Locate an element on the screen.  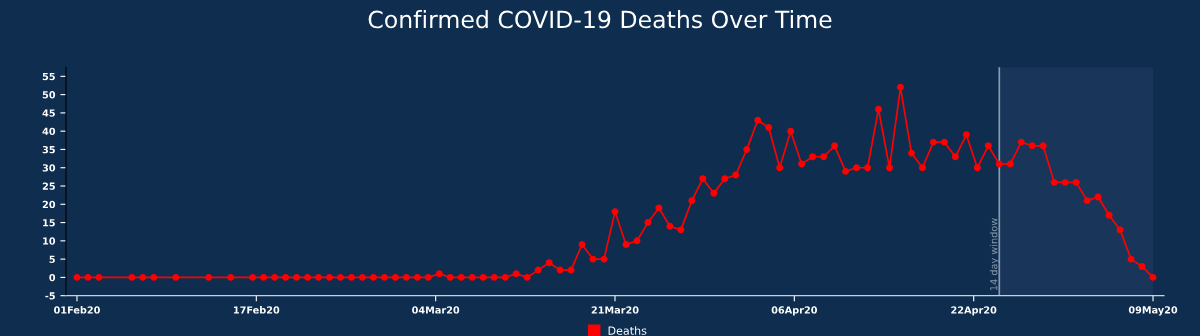
y-tick-label: 5 is located at coordinates (52, 259).